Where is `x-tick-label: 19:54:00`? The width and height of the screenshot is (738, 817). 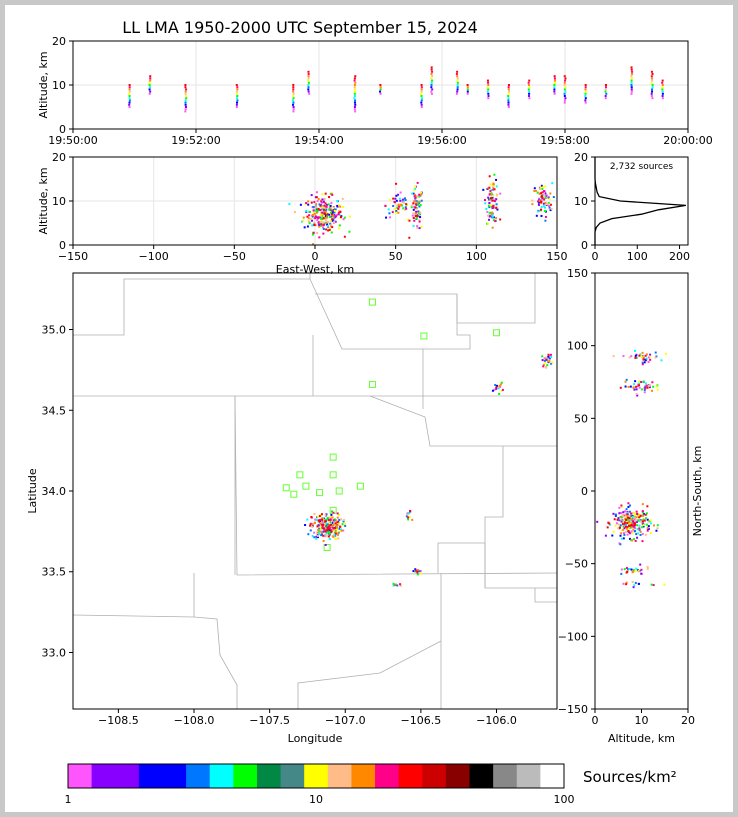
x-tick-label: 19:54:00 is located at coordinates (318, 140).